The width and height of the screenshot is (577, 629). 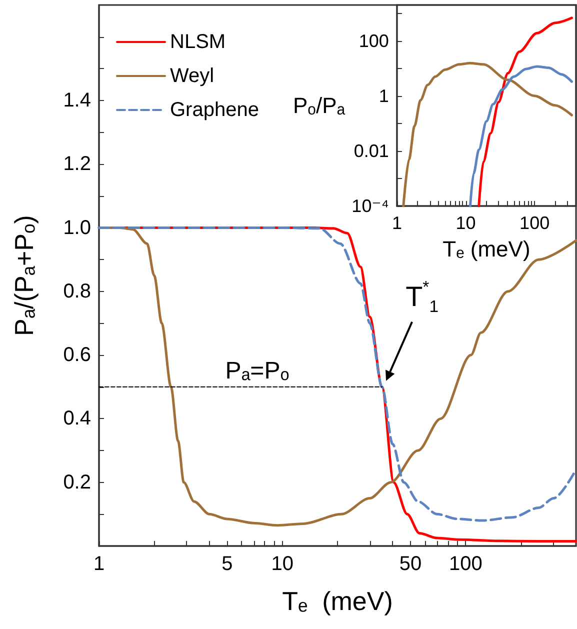 I want to click on y-tick-label: 0.2, so click(x=77, y=482).